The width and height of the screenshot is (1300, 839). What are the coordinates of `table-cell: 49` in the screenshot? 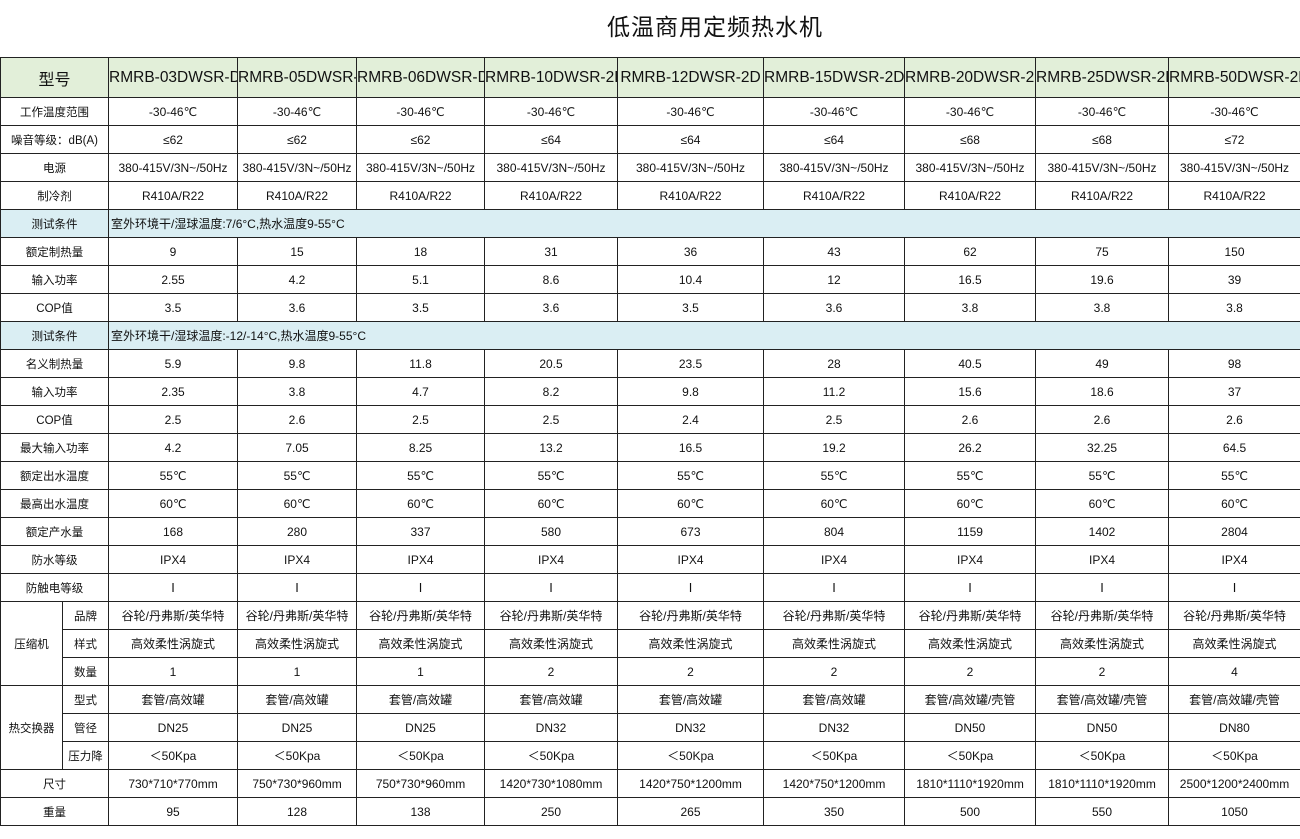 It's located at (1102, 363).